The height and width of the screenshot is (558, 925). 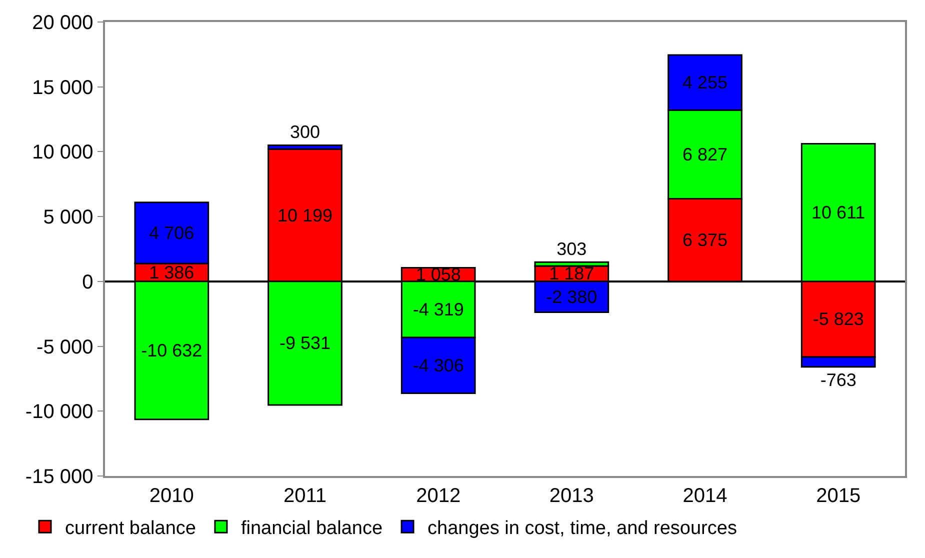 What do you see at coordinates (305, 495) in the screenshot?
I see `x-tick-label: 2011` at bounding box center [305, 495].